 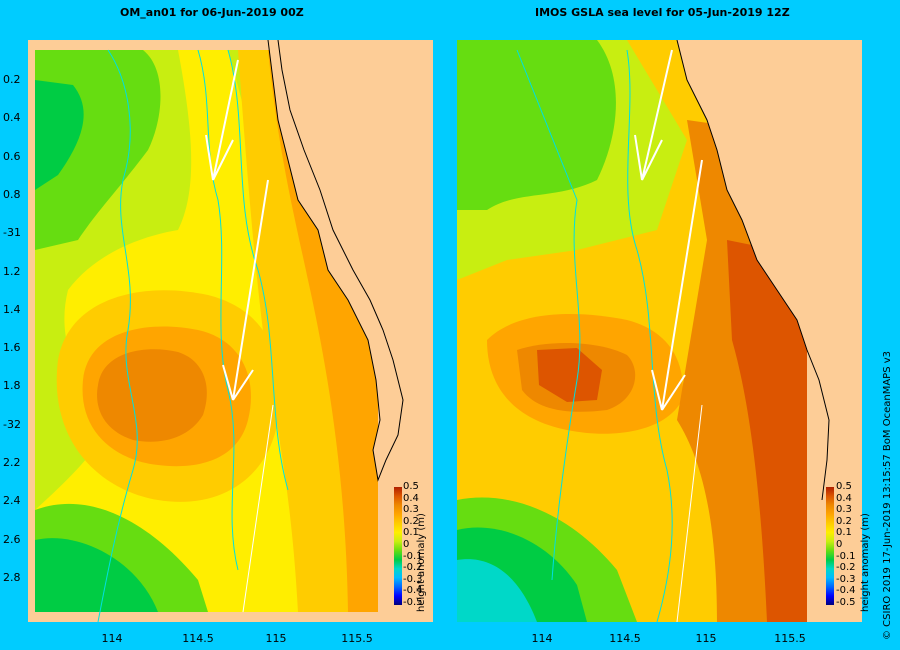 I want to click on lon-label-115-5: 115.5, so click(x=357, y=638).